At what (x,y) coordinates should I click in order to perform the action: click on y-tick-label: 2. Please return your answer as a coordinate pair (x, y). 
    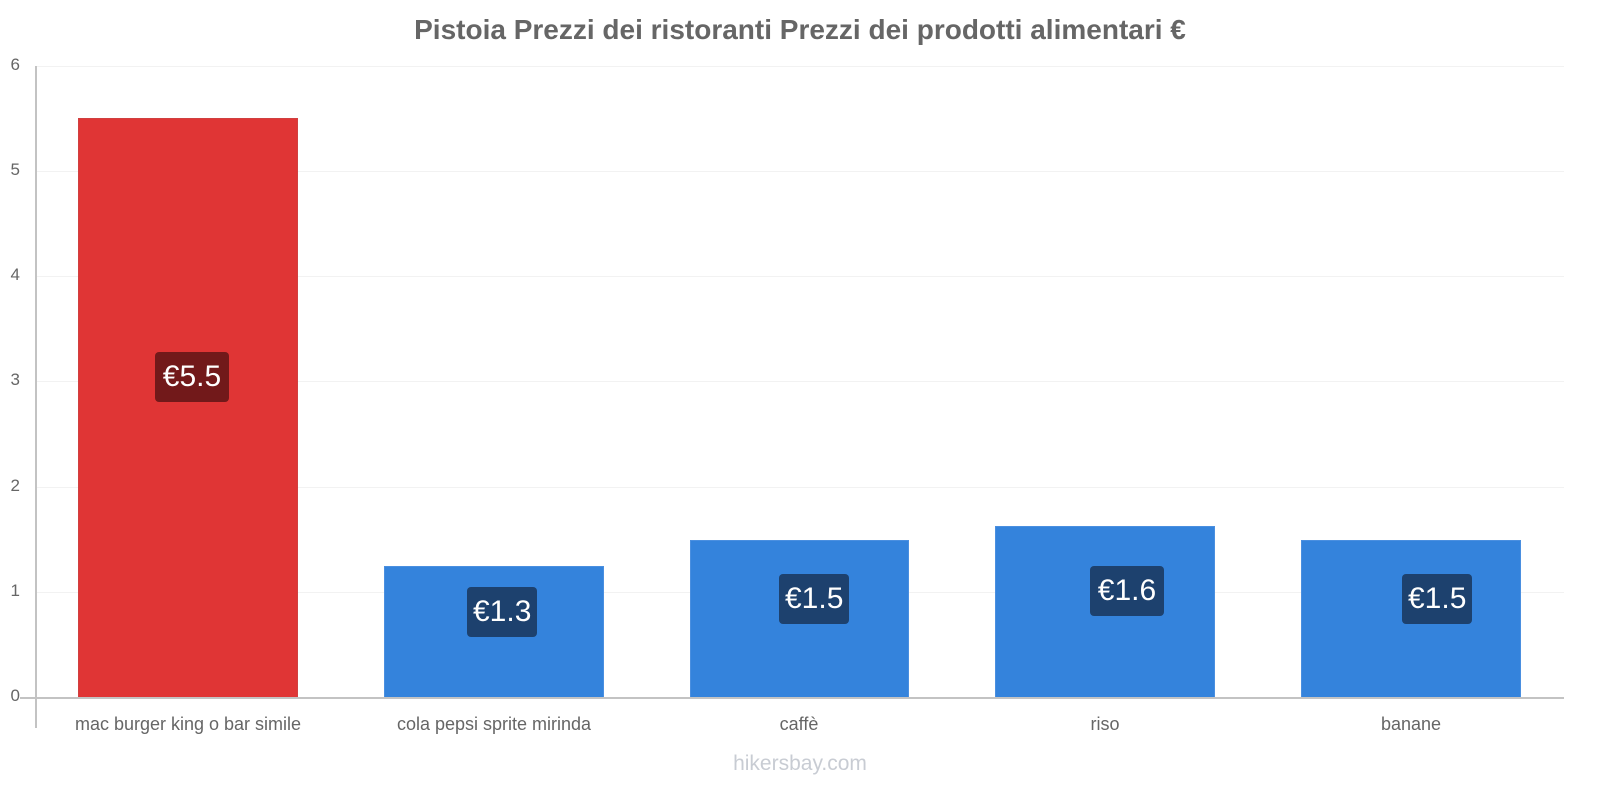
    Looking at the image, I should click on (15, 485).